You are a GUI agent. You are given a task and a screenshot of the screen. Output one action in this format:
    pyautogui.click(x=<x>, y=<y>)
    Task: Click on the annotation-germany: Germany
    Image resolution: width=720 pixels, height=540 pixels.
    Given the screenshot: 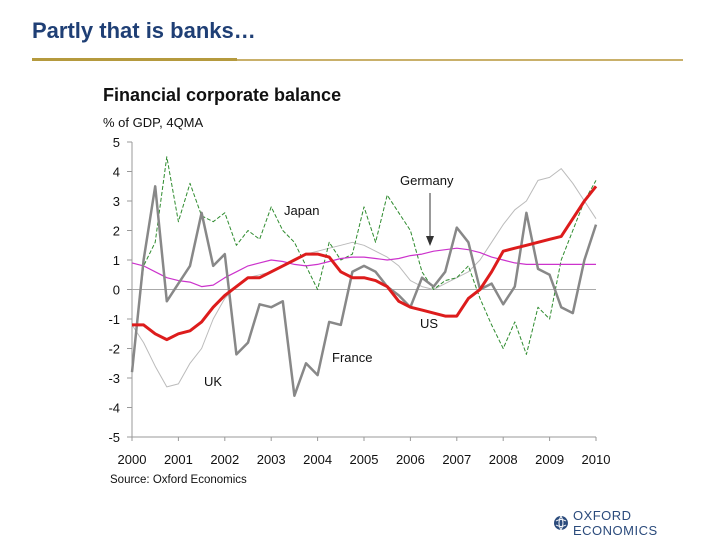 What is the action you would take?
    pyautogui.click(x=427, y=180)
    